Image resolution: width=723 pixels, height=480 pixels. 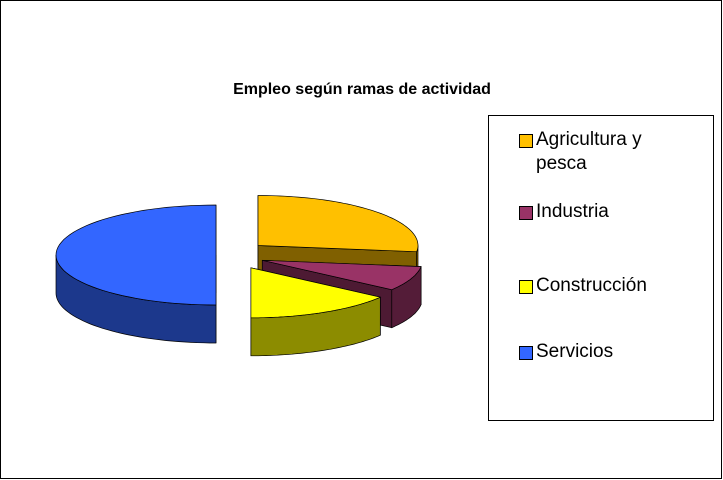 I want to click on legend-item: Construcción, so click(x=602, y=286).